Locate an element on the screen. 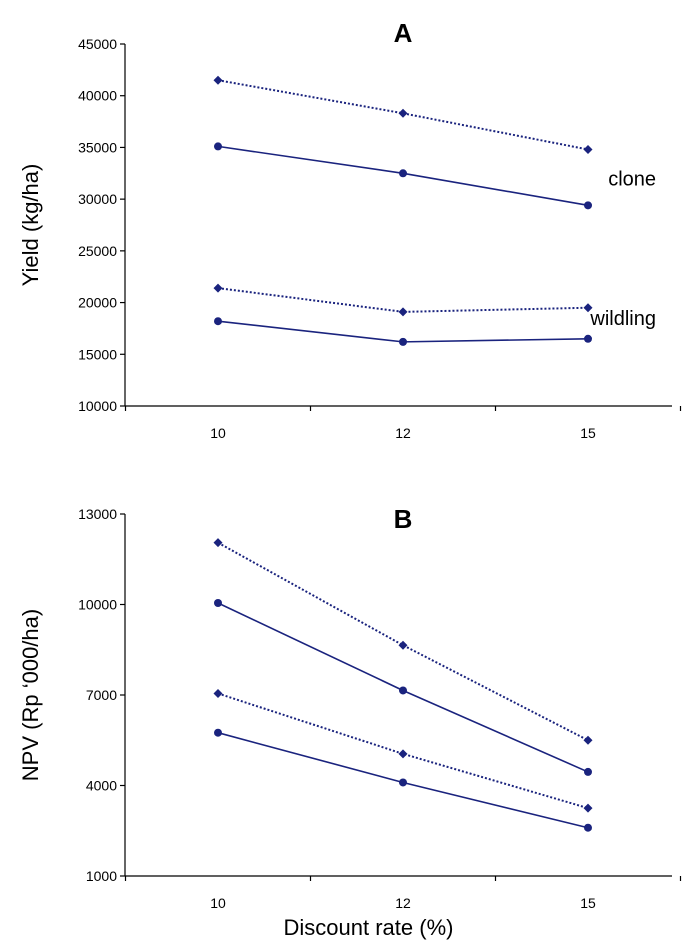  panel-title: B is located at coordinates (403, 519).